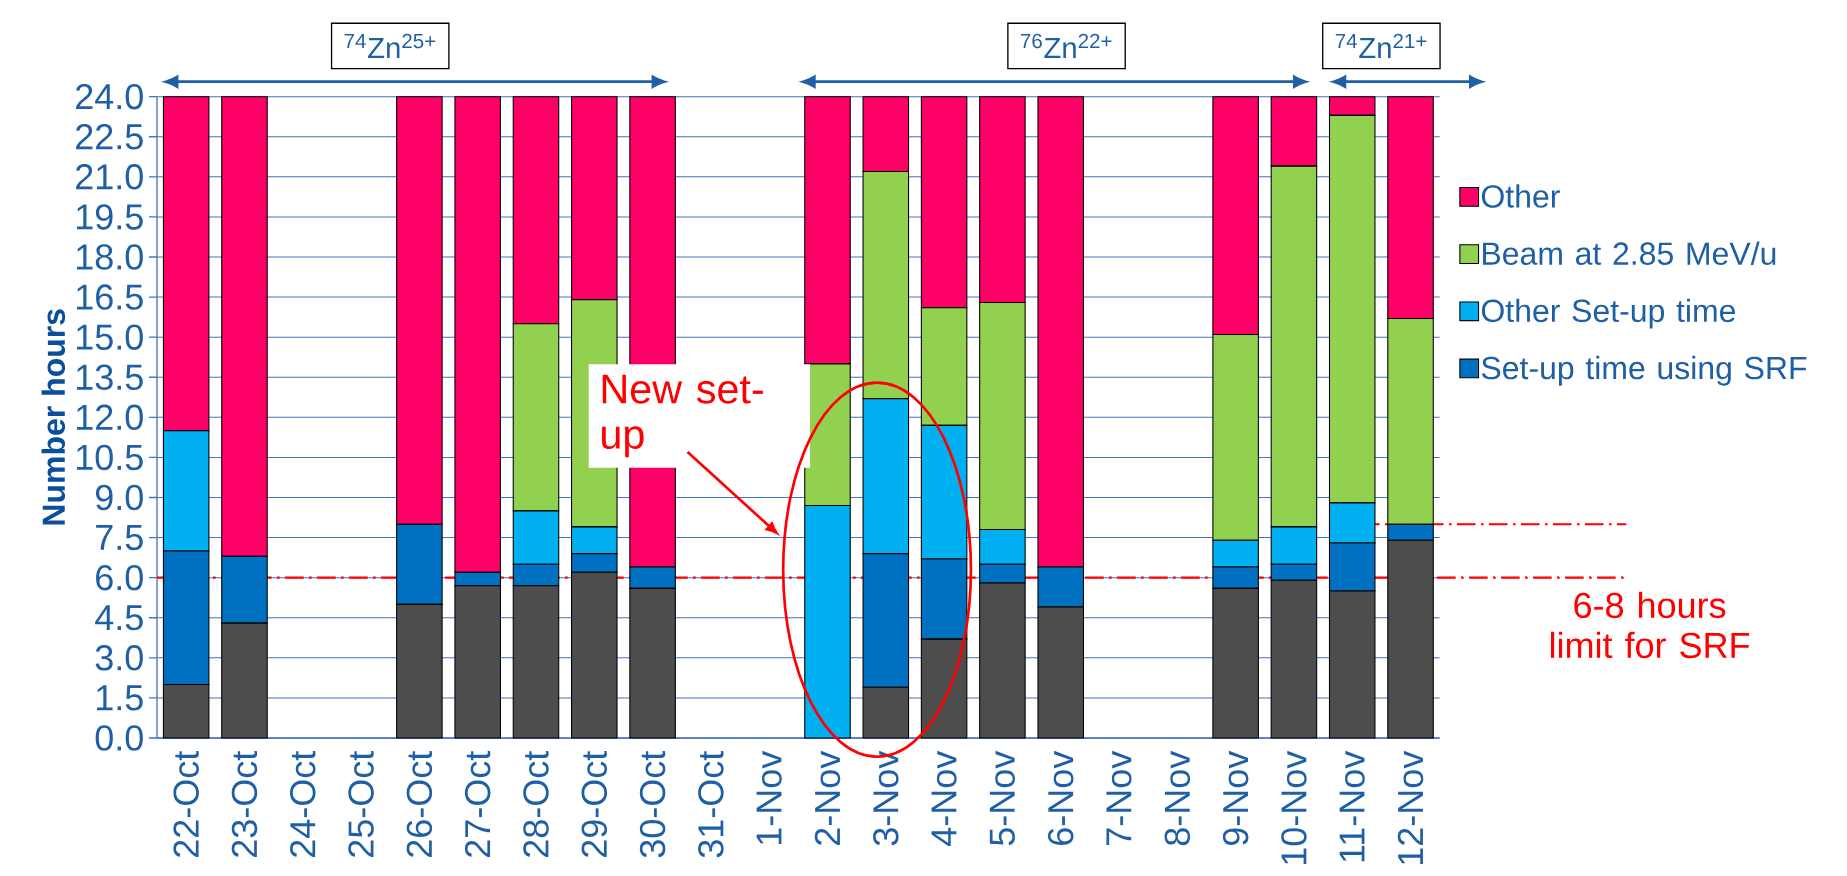  What do you see at coordinates (1066, 46) in the screenshot?
I see `text: $^{76}$Zn$^{22+}$` at bounding box center [1066, 46].